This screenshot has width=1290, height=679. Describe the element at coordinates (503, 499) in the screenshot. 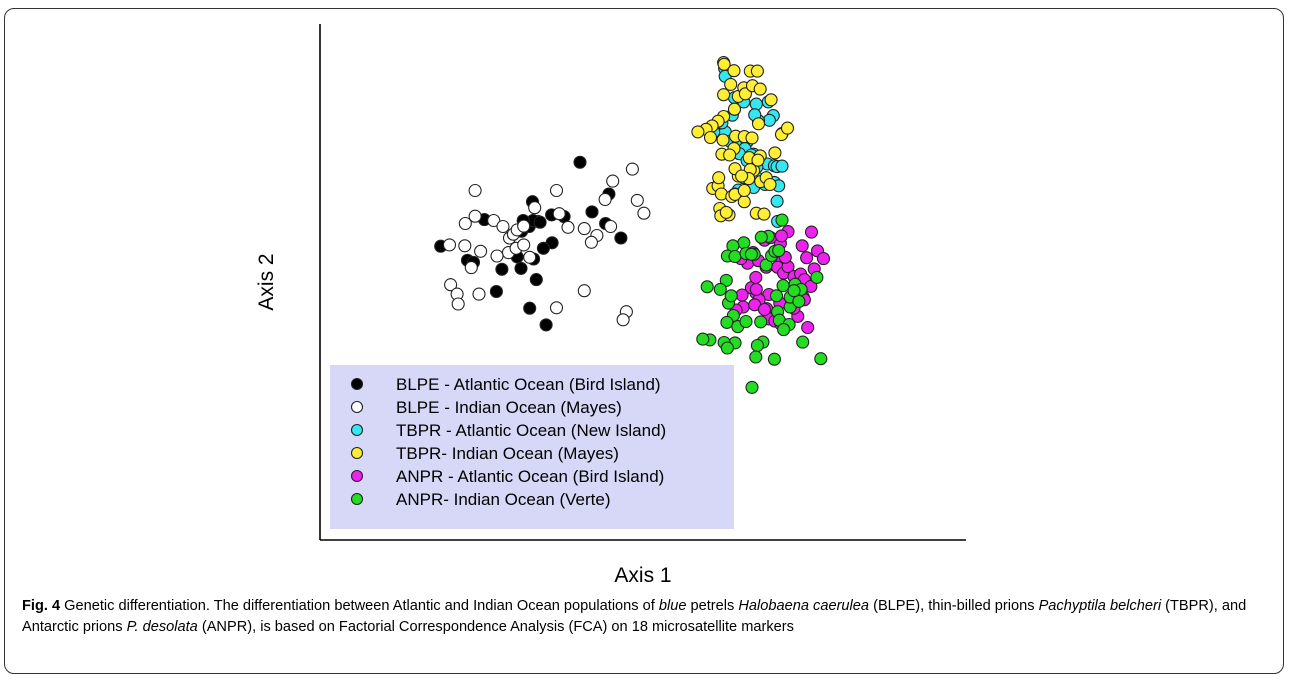

I see `legend-label-6: ANPR- Indian Ocean (Verte)` at that location.